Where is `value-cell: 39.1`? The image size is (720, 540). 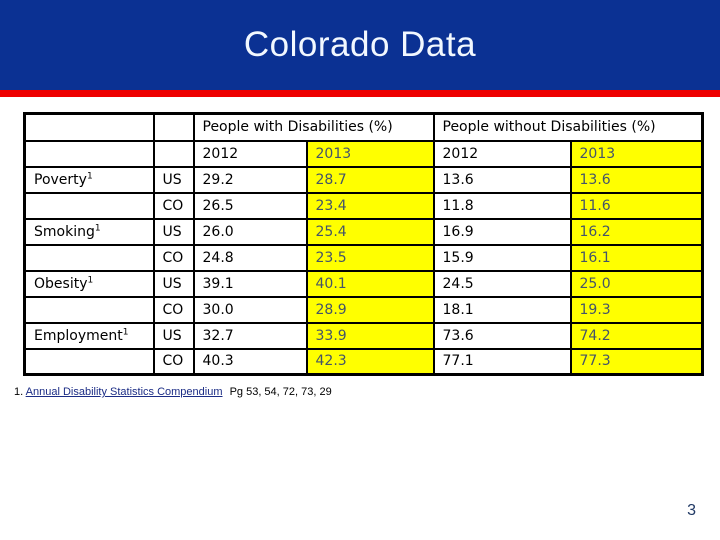 value-cell: 39.1 is located at coordinates (250, 283).